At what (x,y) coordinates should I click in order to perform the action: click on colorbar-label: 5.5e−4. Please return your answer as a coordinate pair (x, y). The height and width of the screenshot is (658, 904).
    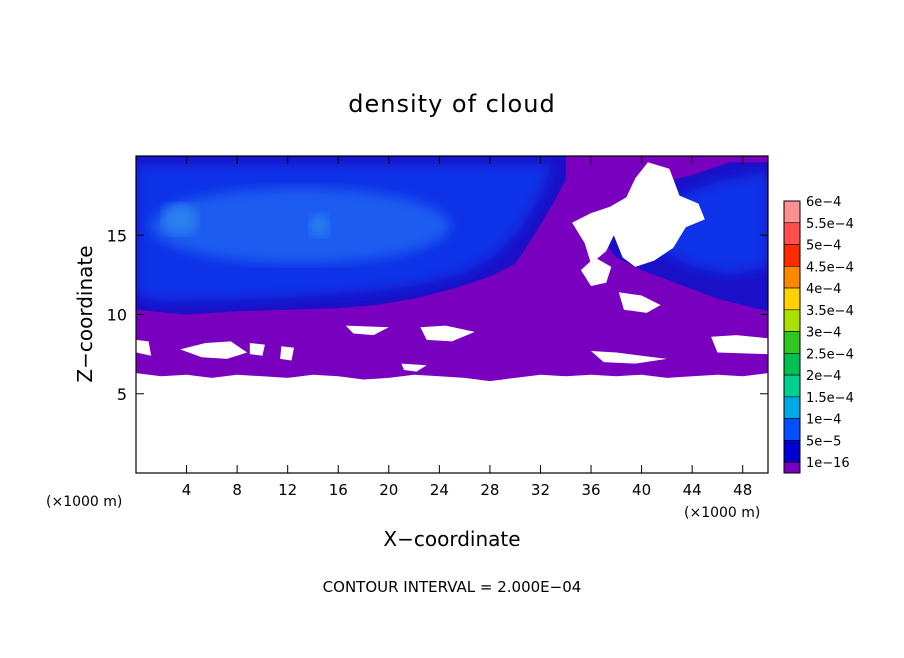
    Looking at the image, I should click on (830, 224).